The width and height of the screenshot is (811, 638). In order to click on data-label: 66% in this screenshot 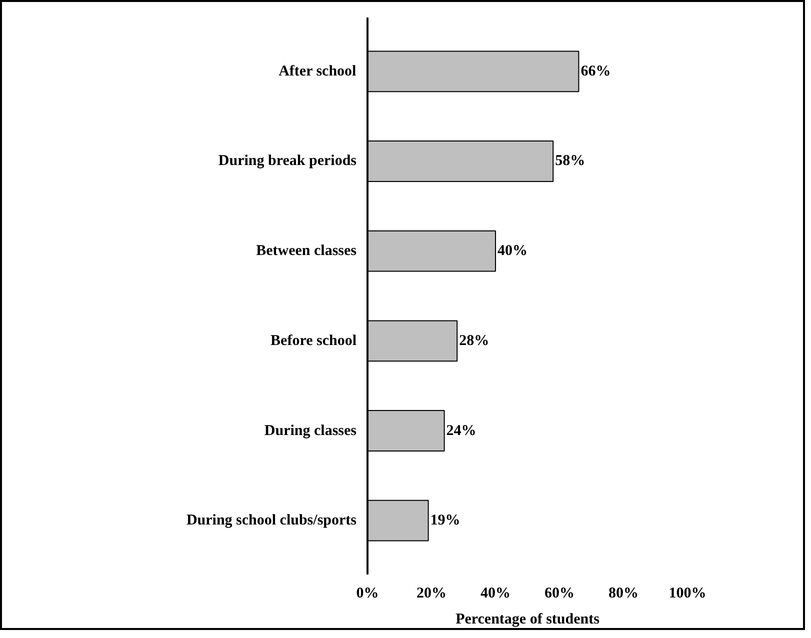, I will do `click(595, 71)`.